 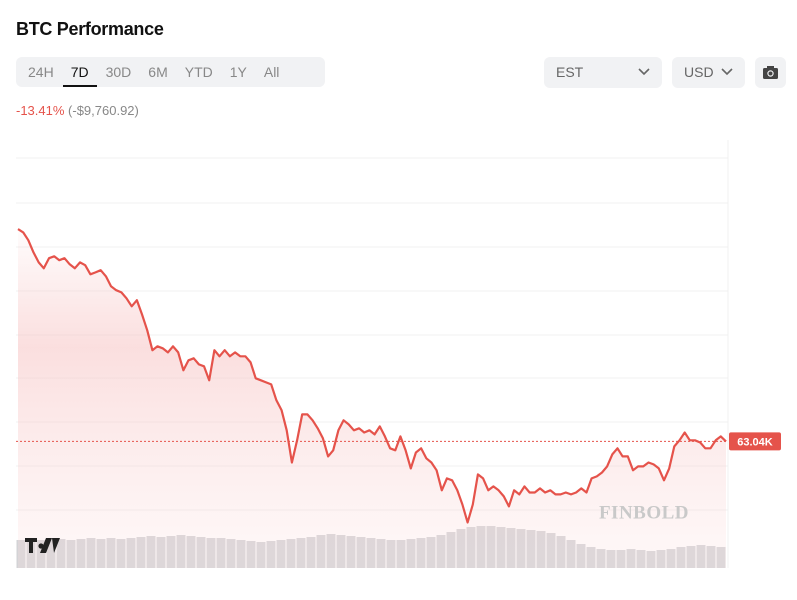 I want to click on change-percent: -13.41%, so click(x=40, y=110).